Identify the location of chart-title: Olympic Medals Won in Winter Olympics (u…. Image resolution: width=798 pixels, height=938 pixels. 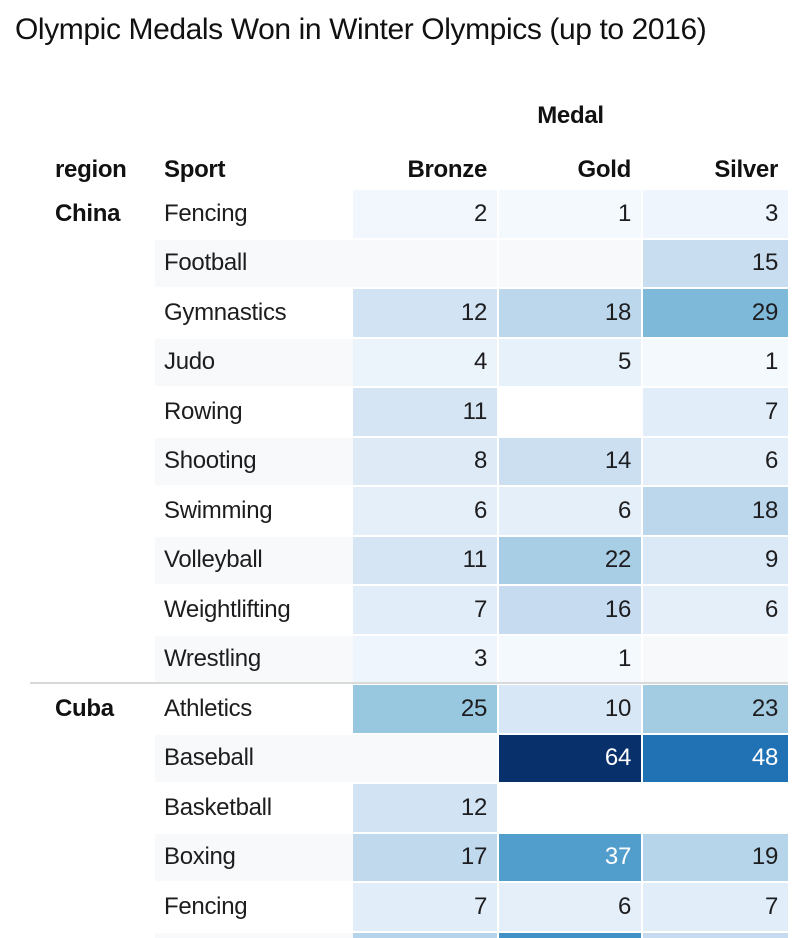
(361, 29).